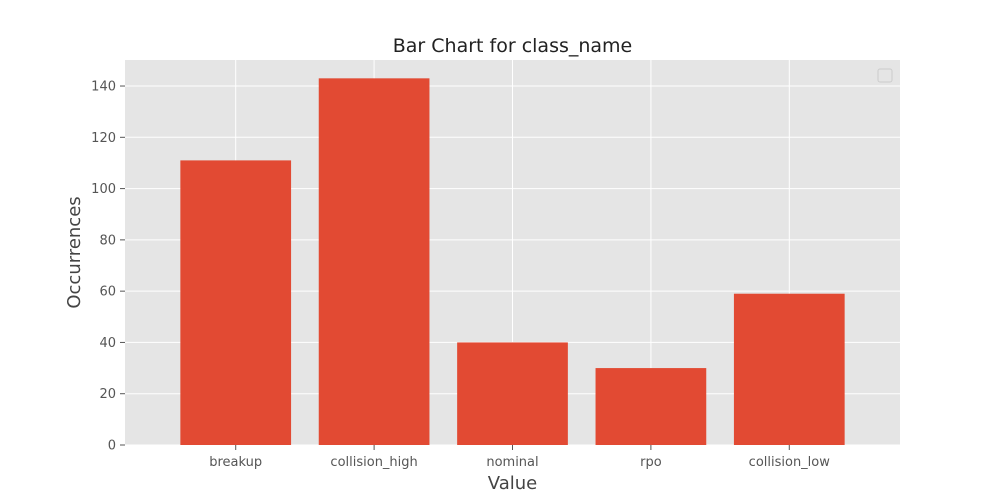  Describe the element at coordinates (790, 462) in the screenshot. I see `x-tick-label: collision_low` at that location.